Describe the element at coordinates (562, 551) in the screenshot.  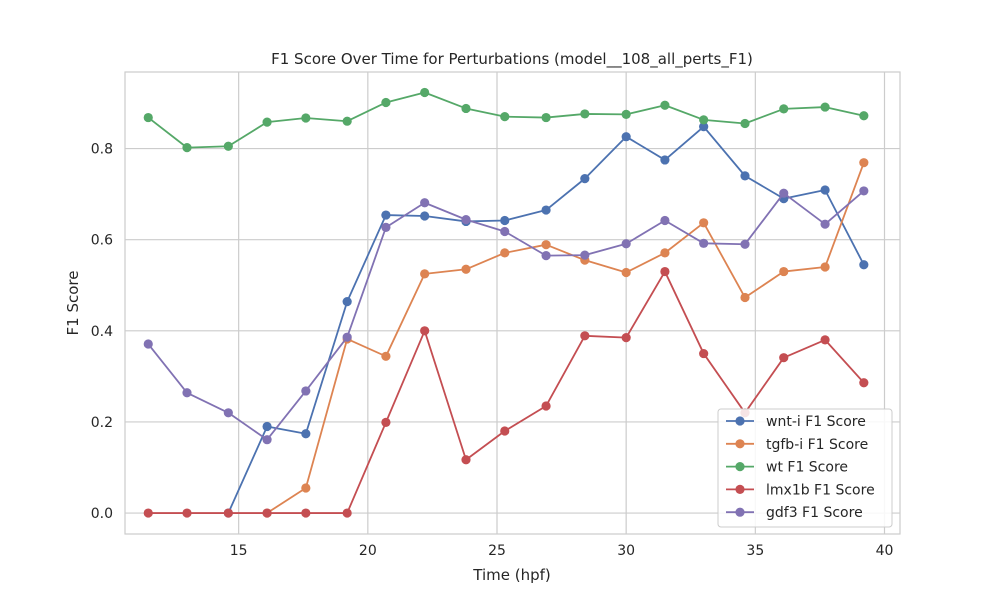
I see `x-tick-labels: 15 20 25 30 35 40` at that location.